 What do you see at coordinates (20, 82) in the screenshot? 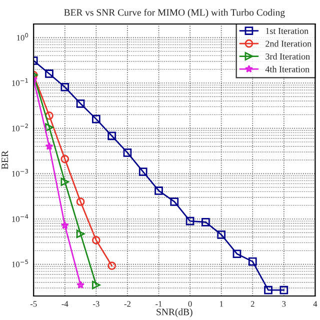
I see `y-tick-label: 10$^{−1}$` at bounding box center [20, 82].